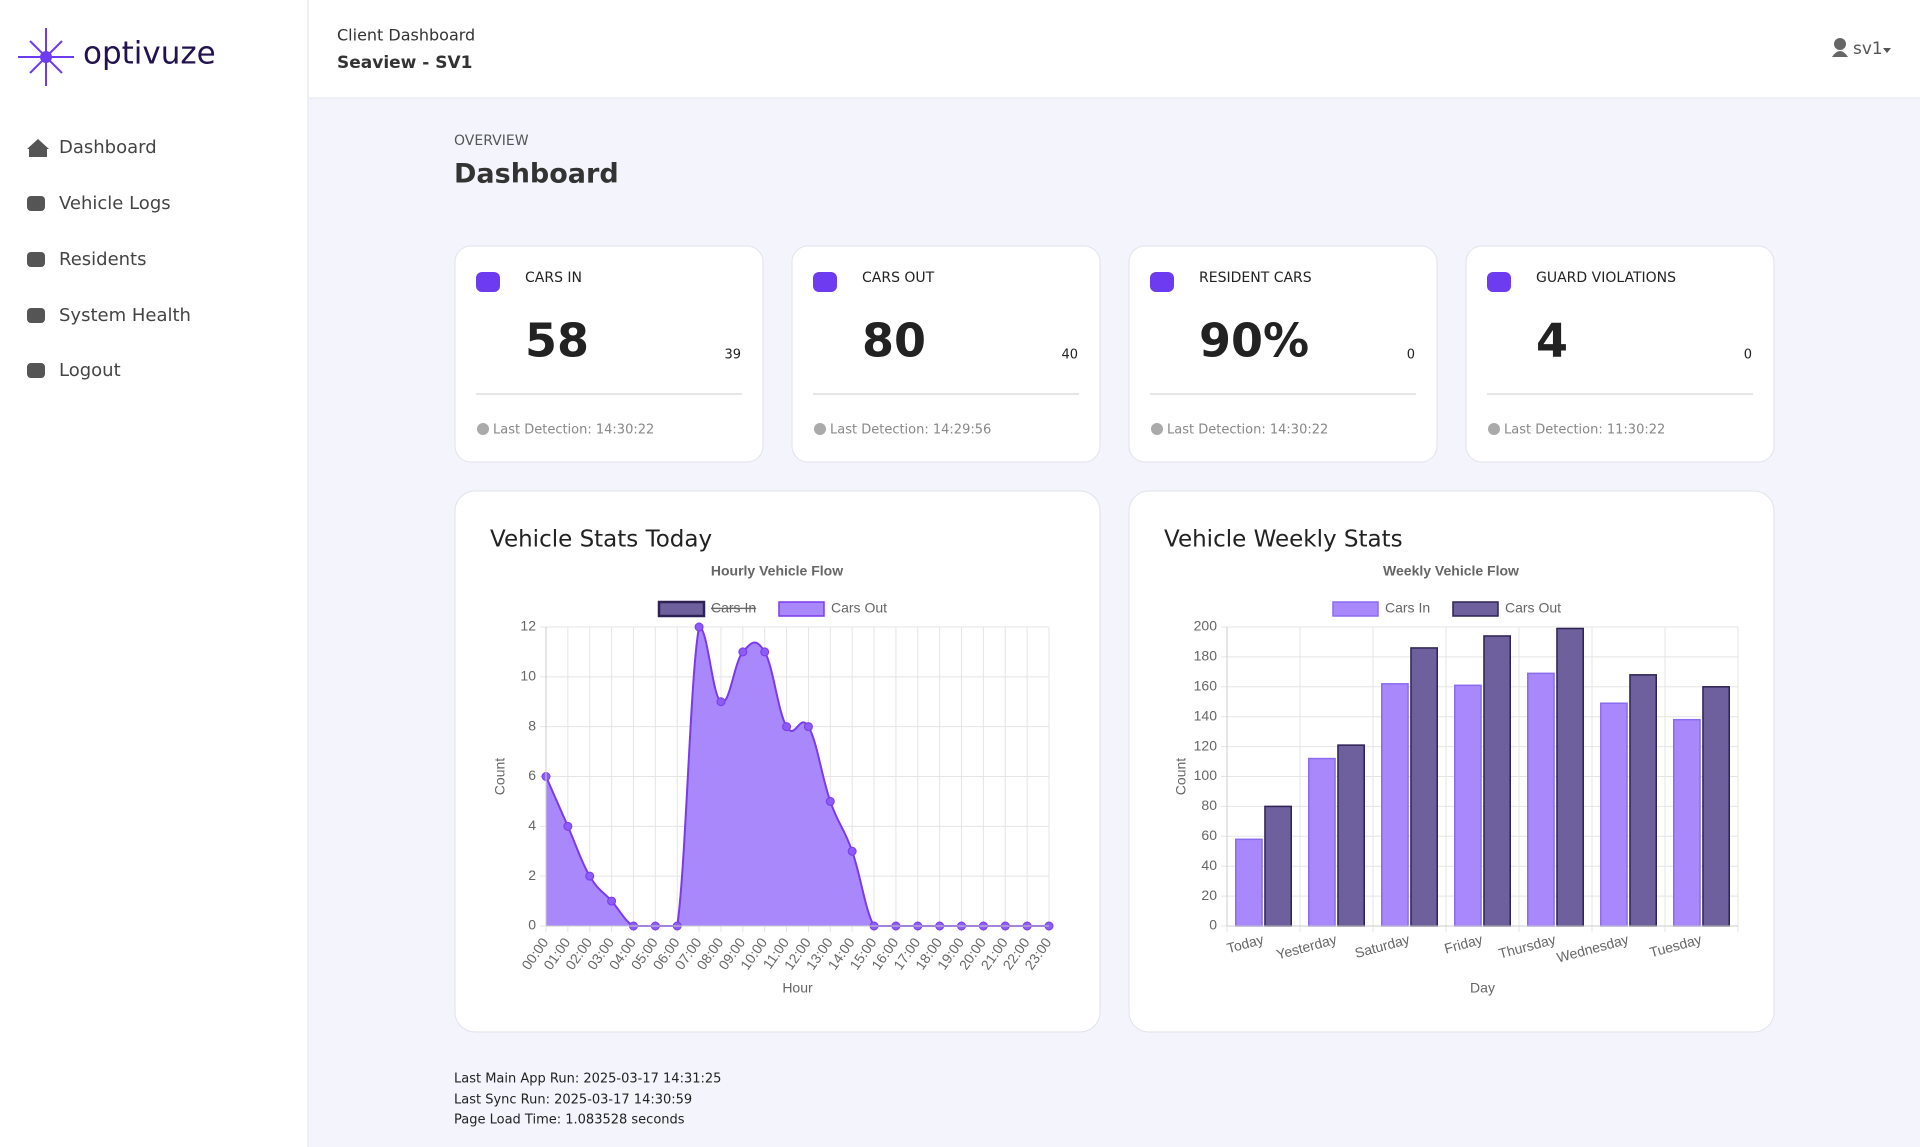 The image size is (1920, 1147). I want to click on panel-title: Vehicle Weekly Stats, so click(1283, 540).